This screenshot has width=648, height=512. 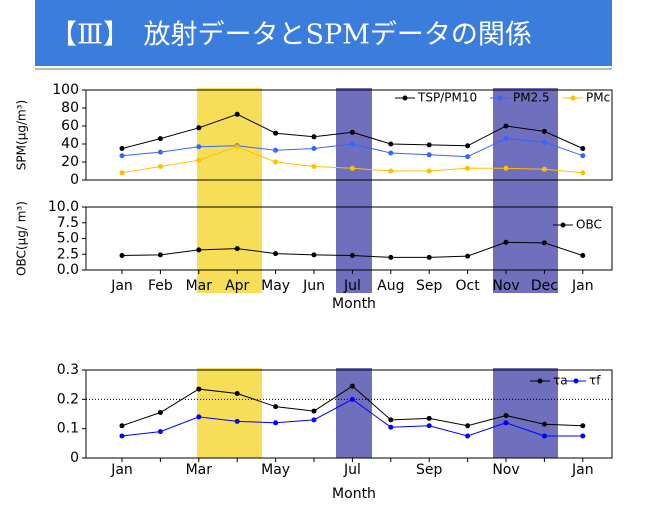 I want to click on legend-label: PMc, so click(x=598, y=98).